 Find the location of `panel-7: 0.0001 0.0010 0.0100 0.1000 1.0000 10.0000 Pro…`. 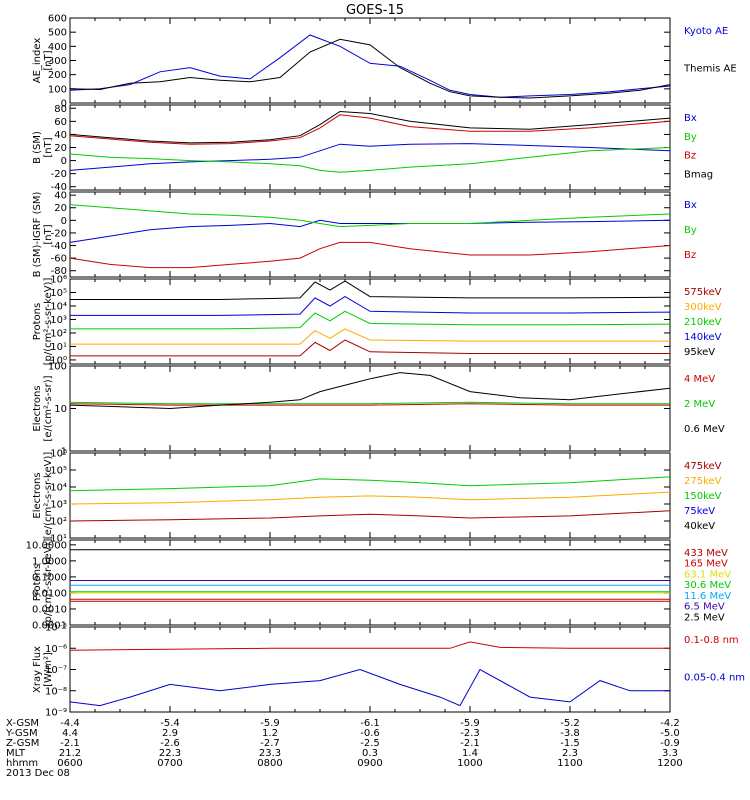

panel-7: 0.0001 0.0010 0.0100 0.1000 1.0000 10.0000 Pro… is located at coordinates (379, 585).